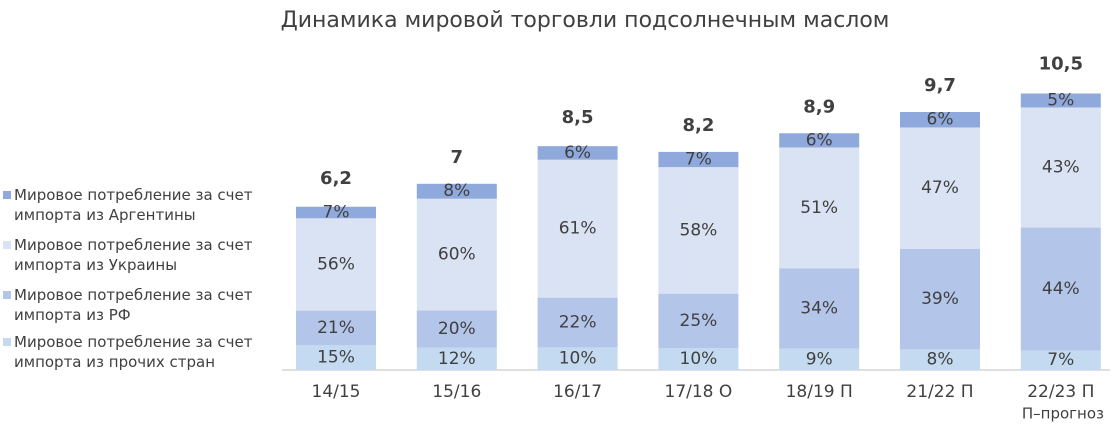  Describe the element at coordinates (336, 392) in the screenshot. I see `x-tick-label: 14/15` at that location.